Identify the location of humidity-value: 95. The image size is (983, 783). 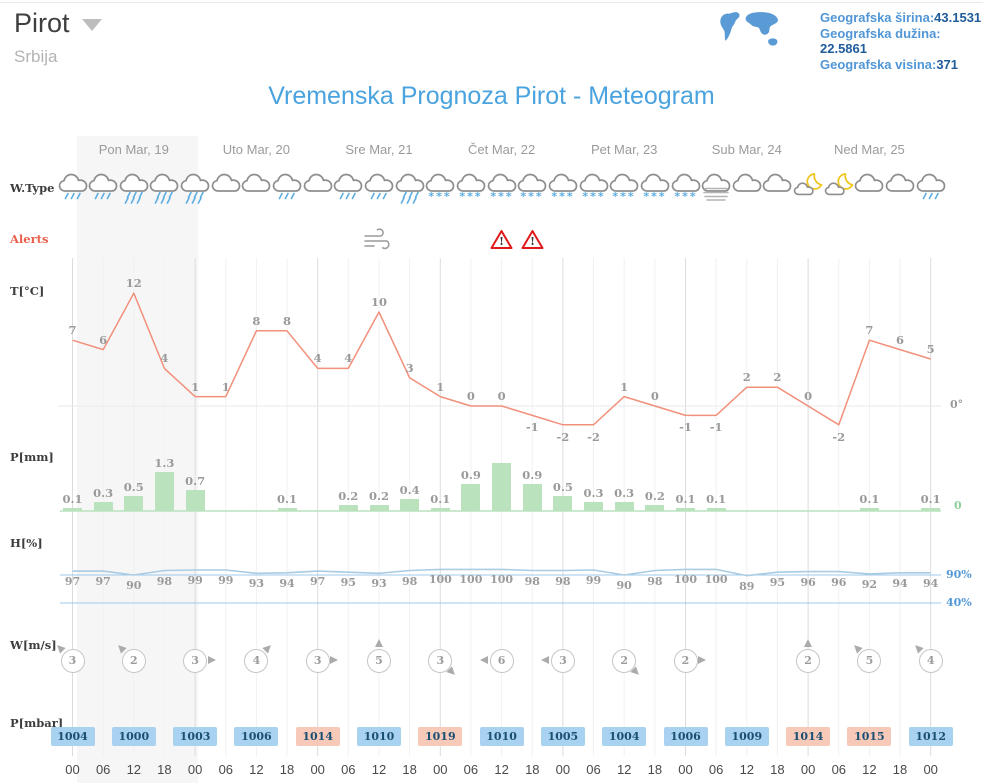
(777, 583).